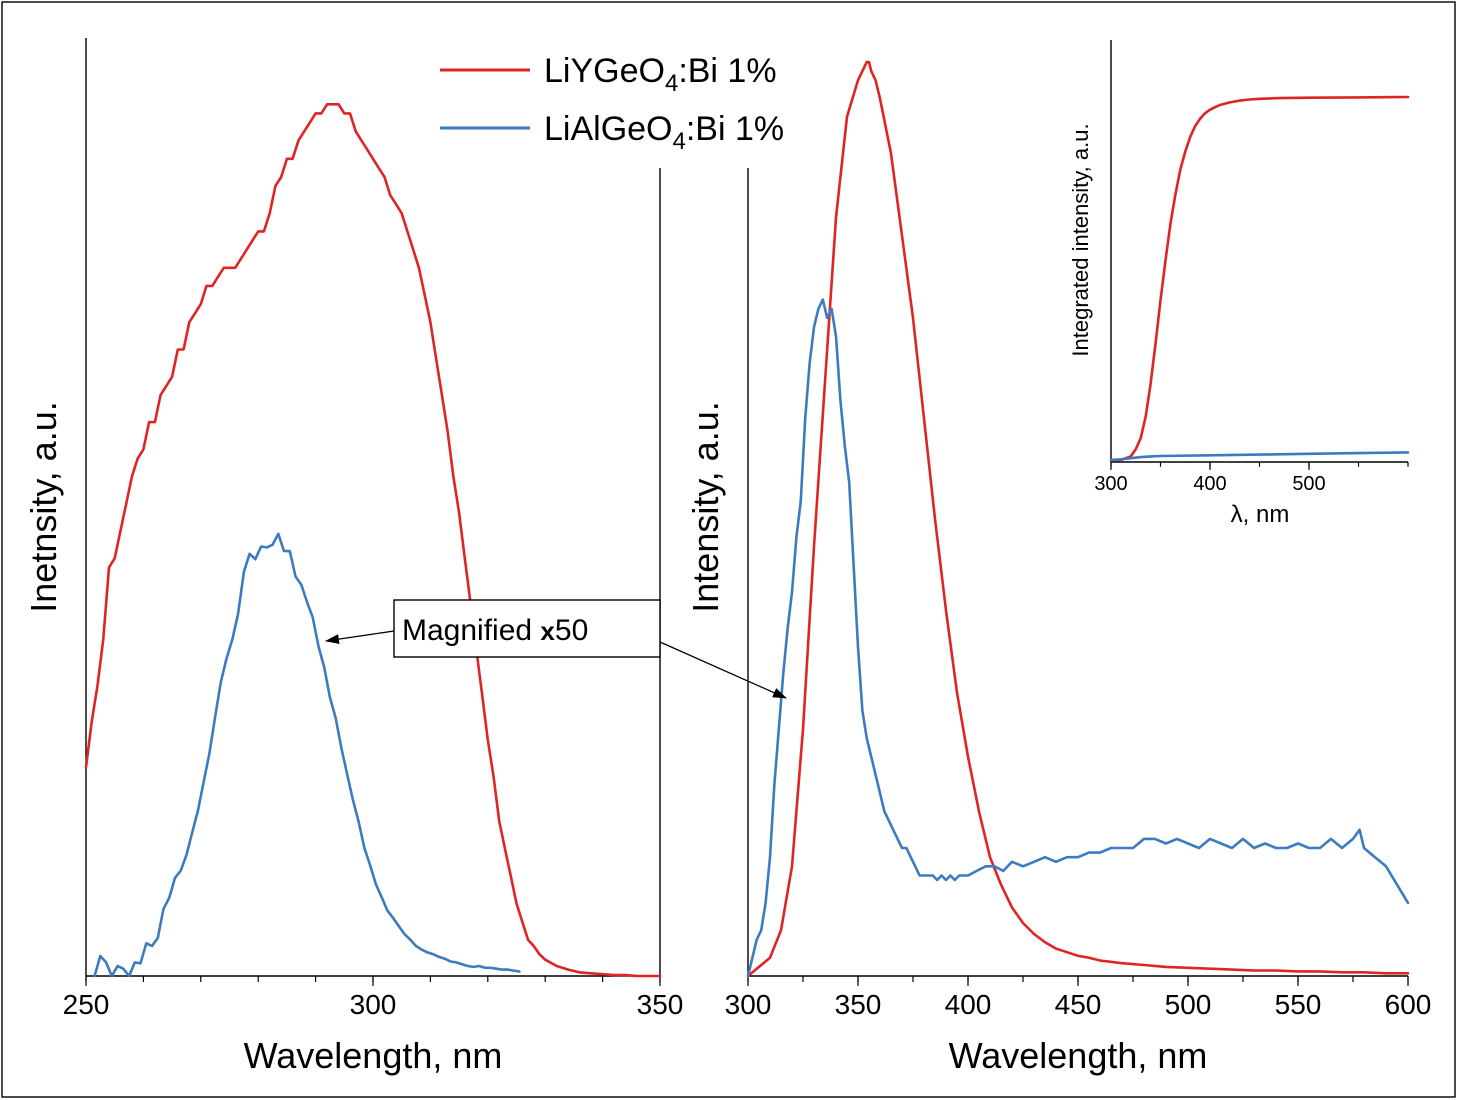 The height and width of the screenshot is (1100, 1458). I want to click on excitation-tick-label: 350, so click(660, 1004).